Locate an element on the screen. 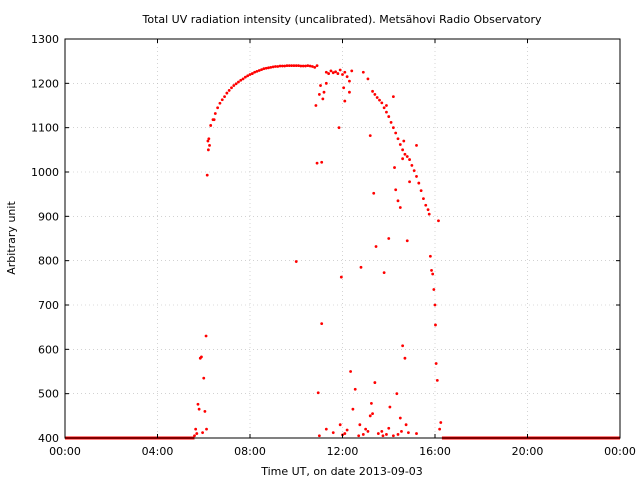 The height and width of the screenshot is (480, 640). x-tick-label: 16:00 is located at coordinates (435, 451).